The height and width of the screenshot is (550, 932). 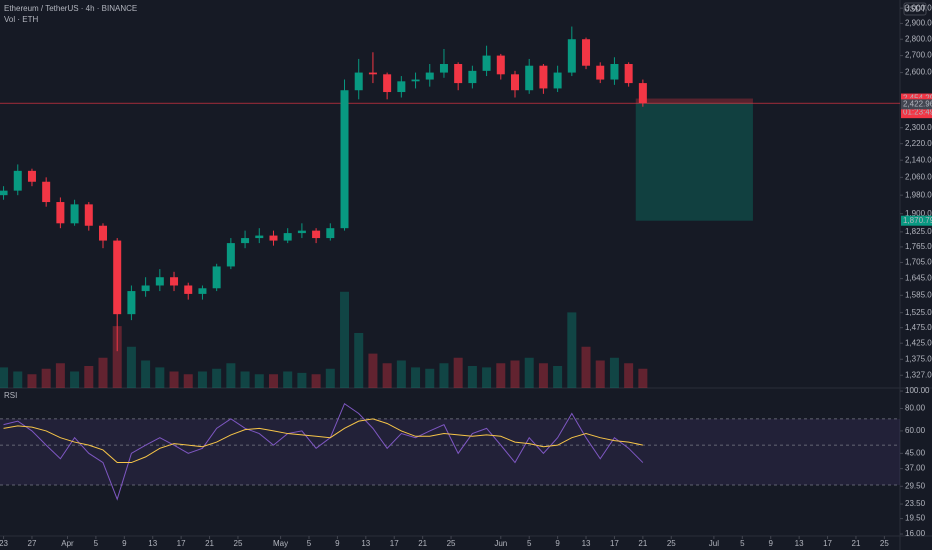 I want to click on x-tick-label: Jun, so click(x=500, y=543).